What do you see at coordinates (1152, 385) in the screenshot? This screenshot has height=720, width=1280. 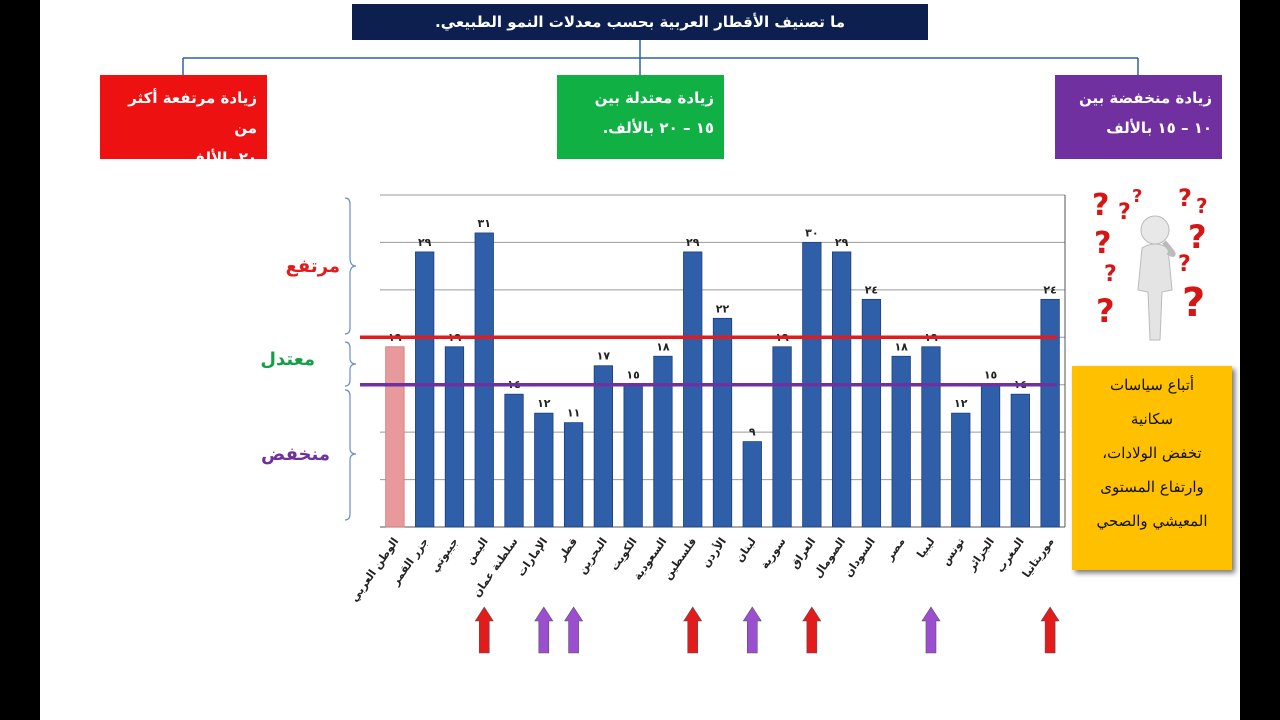 I see `note-line: أتباع سياسات` at bounding box center [1152, 385].